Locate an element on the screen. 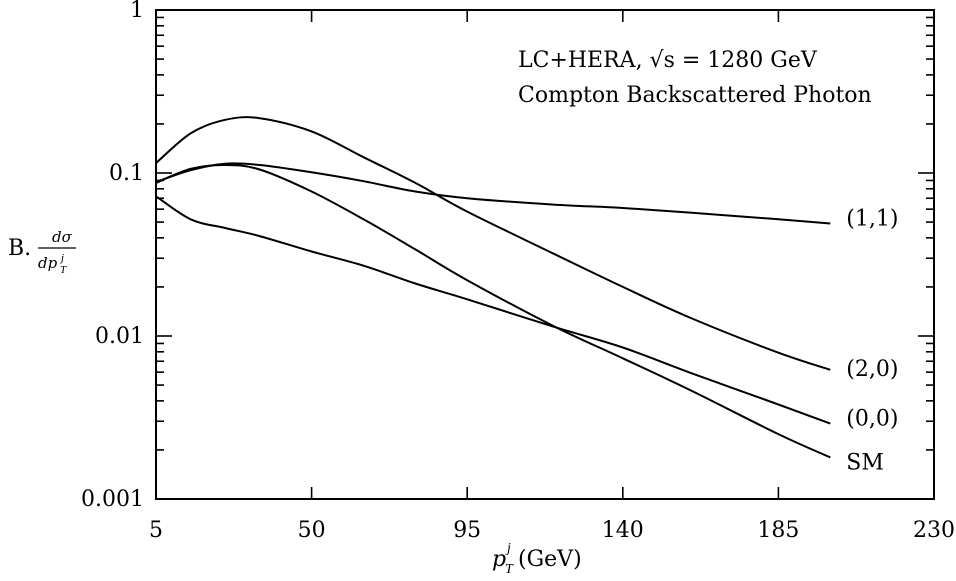 The width and height of the screenshot is (956, 581). y-axis-label-prefix: B. is located at coordinates (19, 248).